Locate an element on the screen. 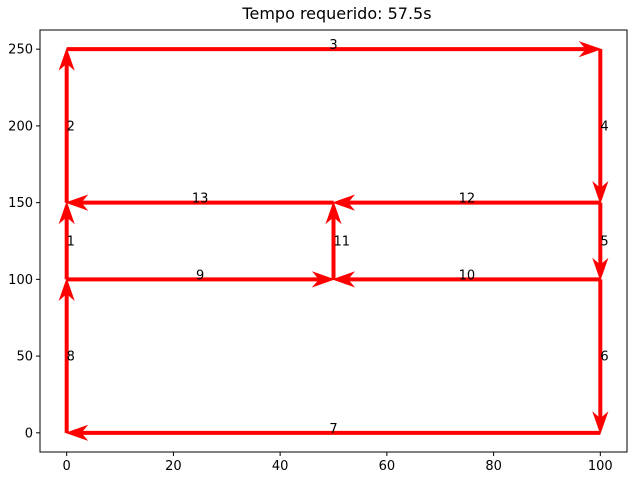 This screenshot has width=640, height=480. x-tick-label: 60 is located at coordinates (387, 466).